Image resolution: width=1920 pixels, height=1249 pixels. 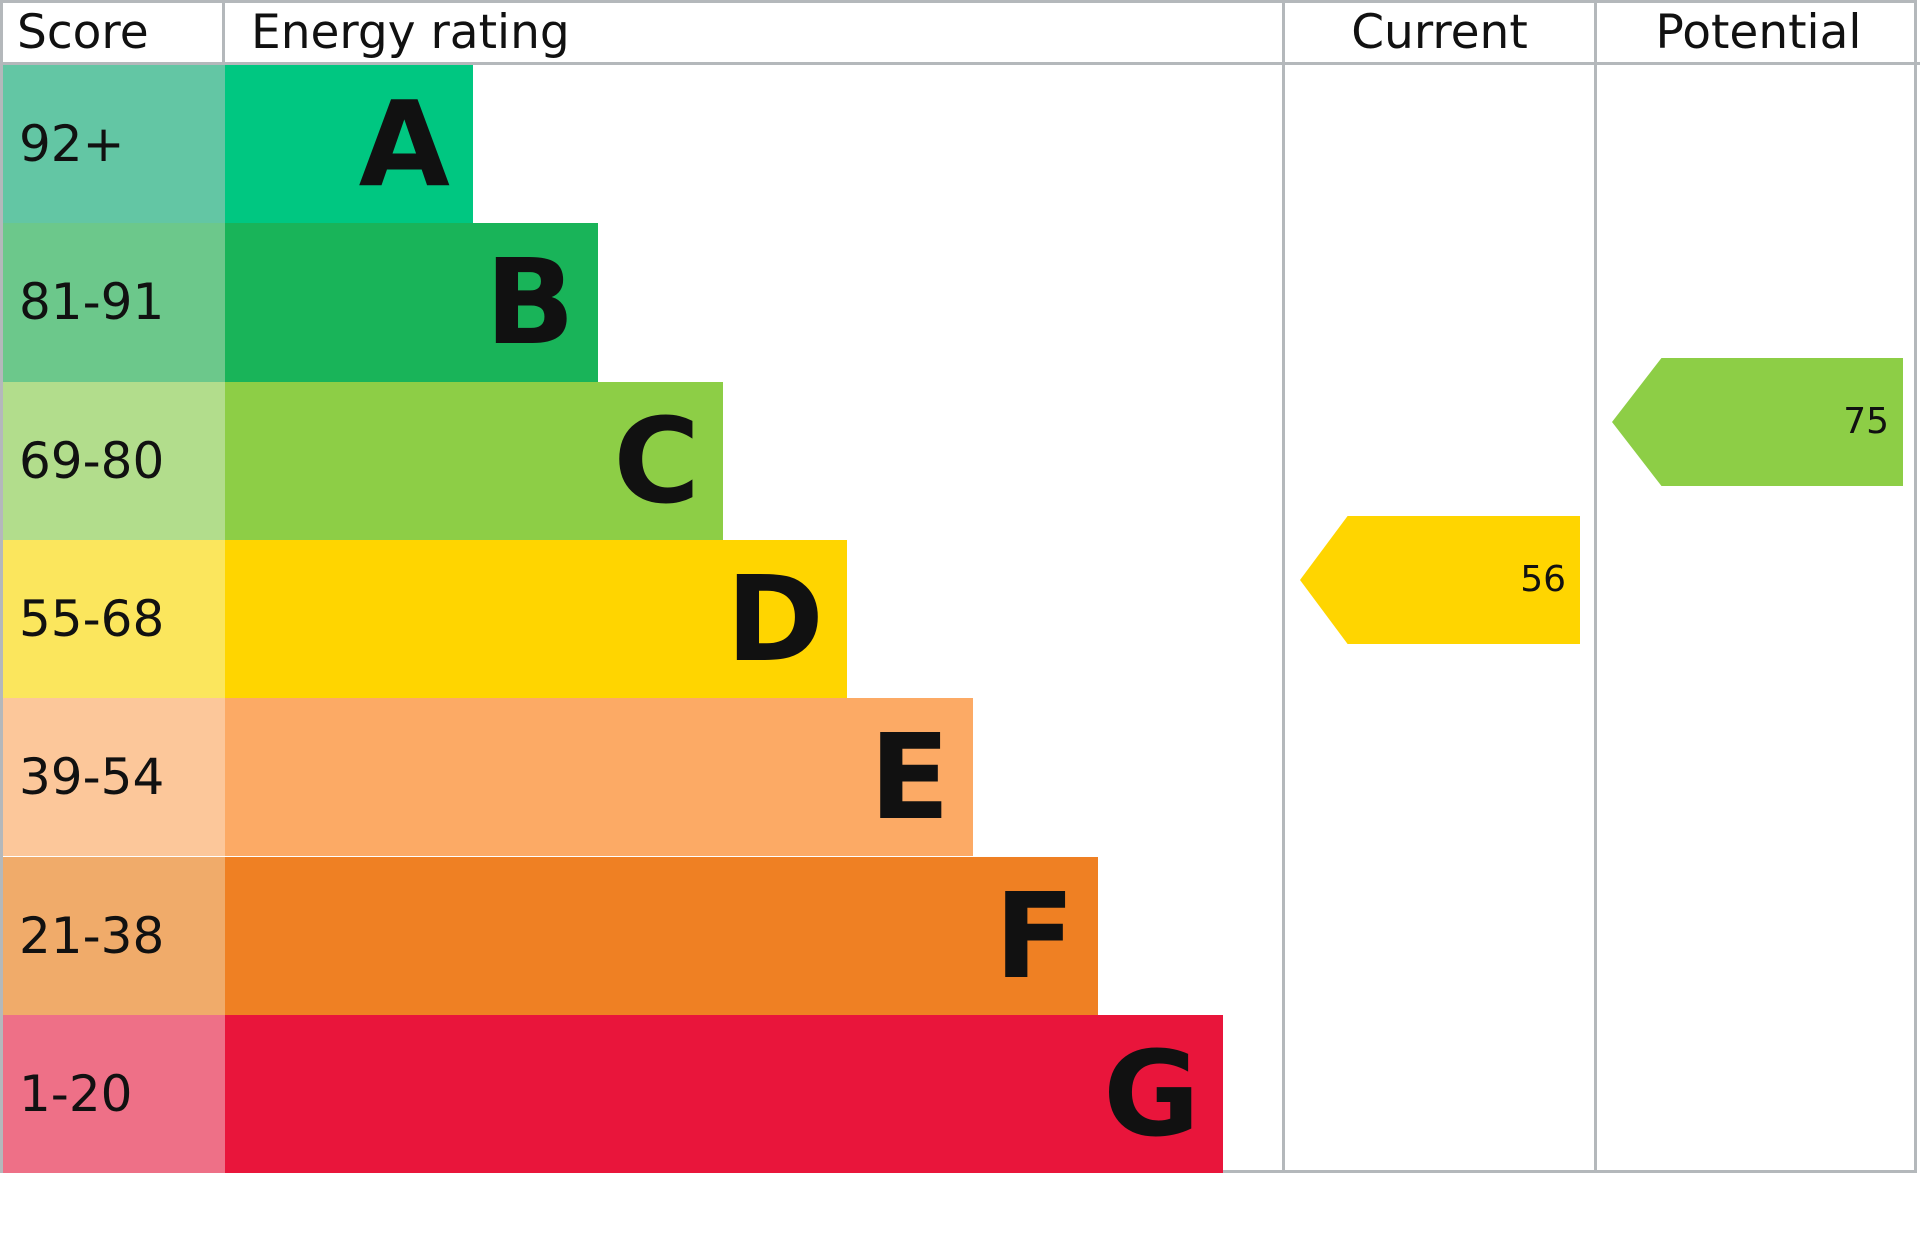 I want to click on table-row: 55-68 D, so click(x=961, y=619).